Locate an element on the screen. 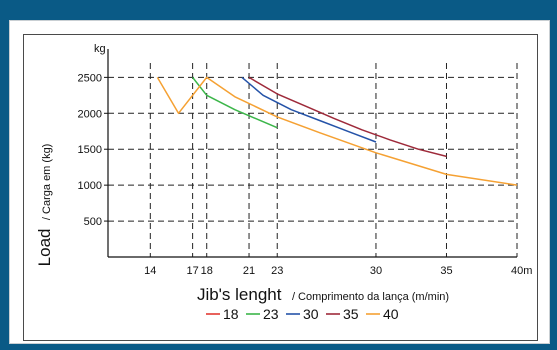 This screenshot has width=557, height=350. x-unit-label: m is located at coordinates (527, 271).